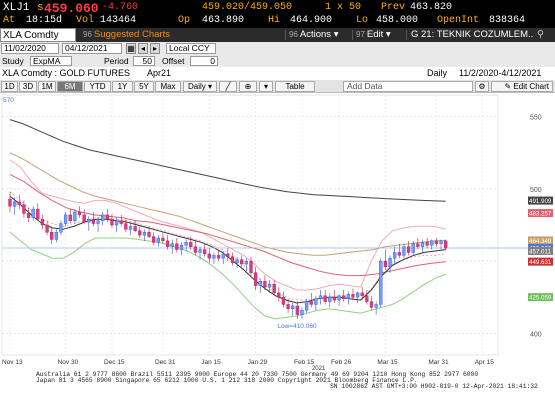 The image size is (555, 400). What do you see at coordinates (266, 86) in the screenshot?
I see `chevron-down-icon: ▾` at bounding box center [266, 86].